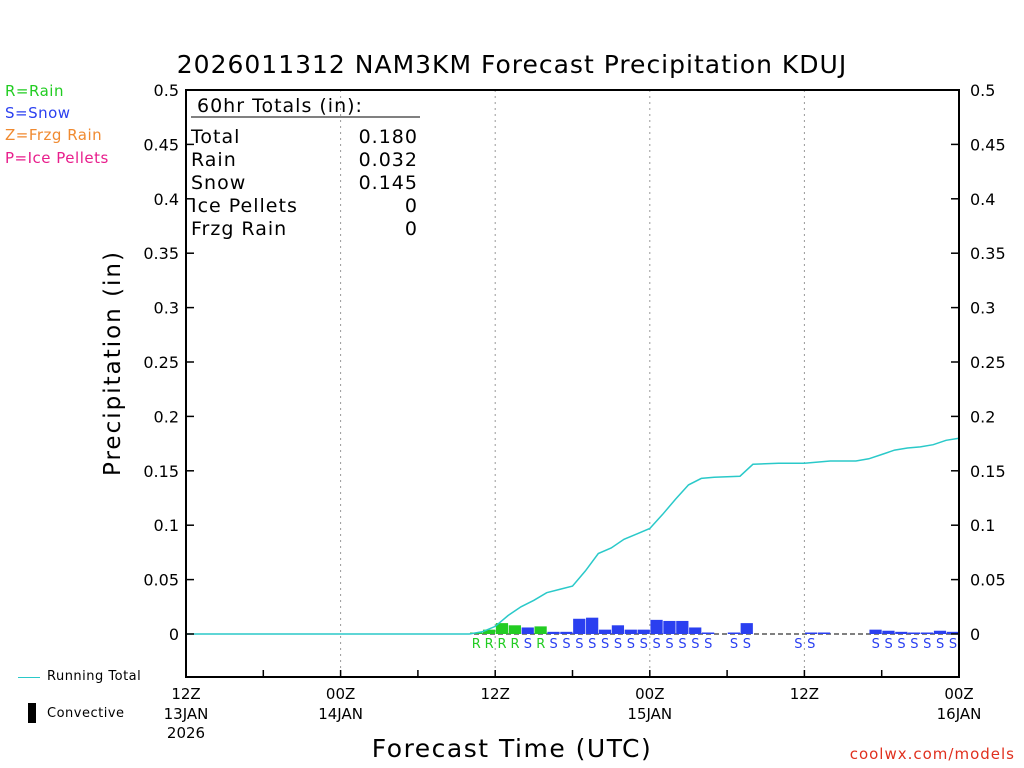  Describe the element at coordinates (888, 644) in the screenshot. I see `type-marker-24: S` at that location.